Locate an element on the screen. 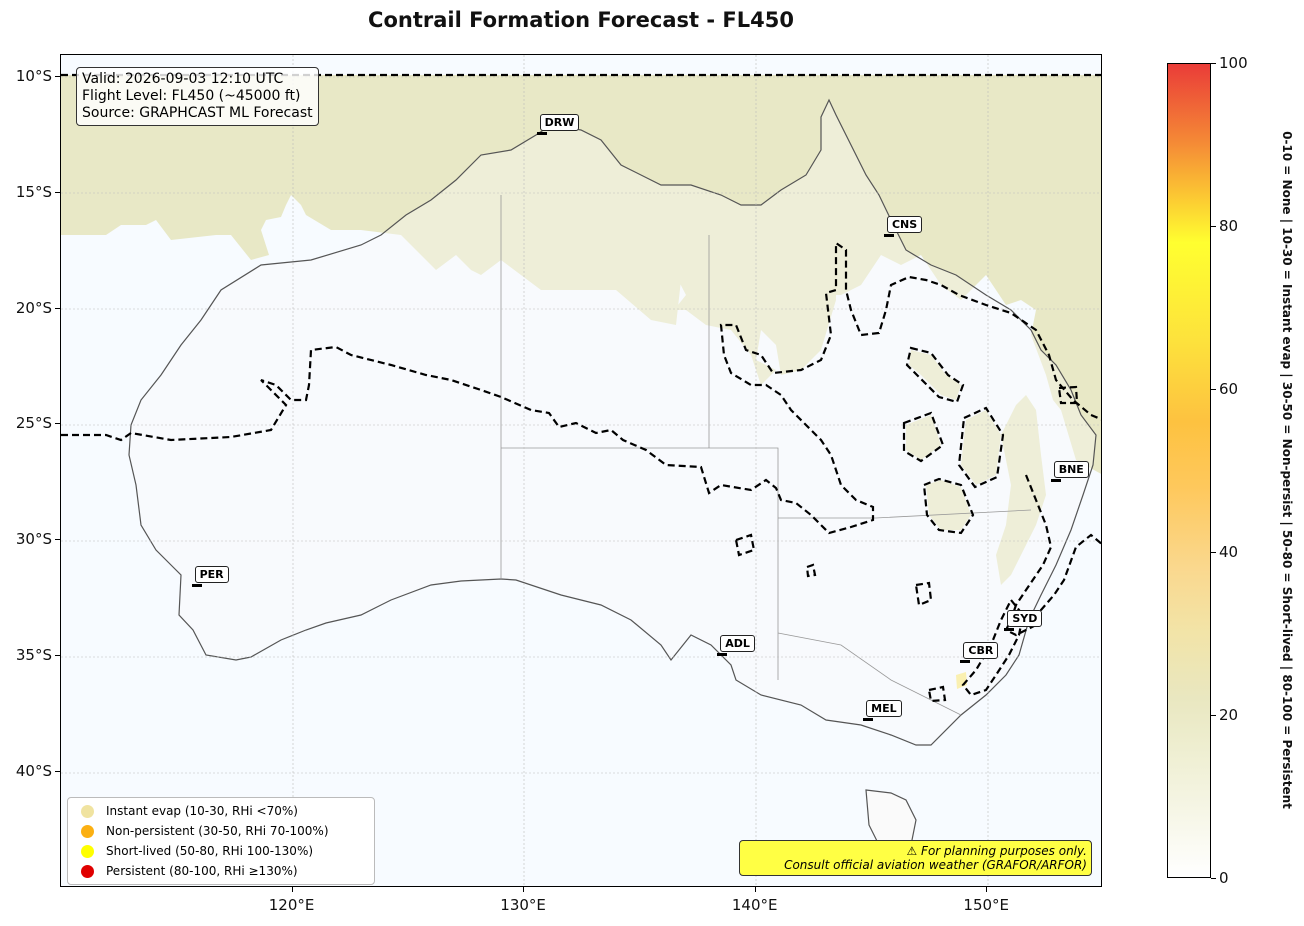 This screenshot has width=1304, height=926. chart-title: Contrail Formation Forecast - FL450 is located at coordinates (581, 20).